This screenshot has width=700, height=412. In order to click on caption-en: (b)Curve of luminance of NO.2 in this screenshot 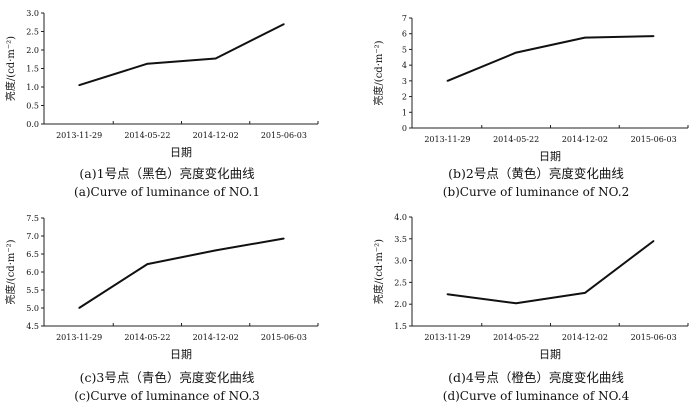, I will do `click(536, 192)`.